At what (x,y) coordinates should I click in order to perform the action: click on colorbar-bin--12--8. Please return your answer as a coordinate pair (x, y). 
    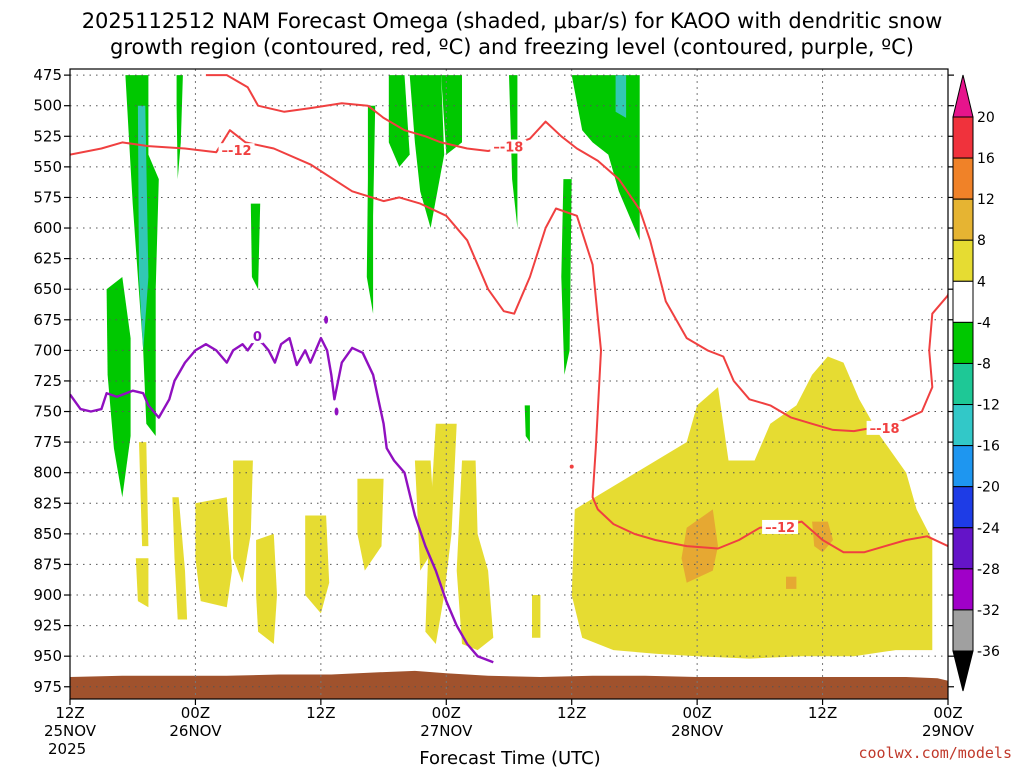
    Looking at the image, I should click on (963, 384).